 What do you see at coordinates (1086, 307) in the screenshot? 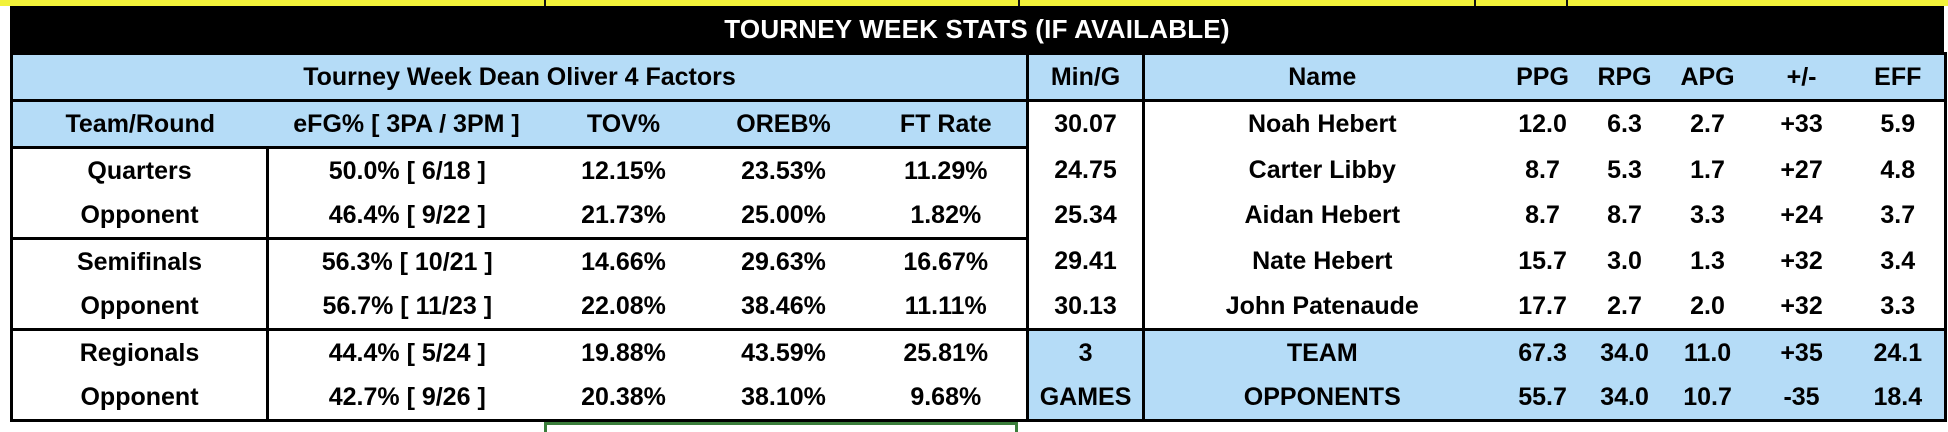
I see `player-min: 30.13` at bounding box center [1086, 307].